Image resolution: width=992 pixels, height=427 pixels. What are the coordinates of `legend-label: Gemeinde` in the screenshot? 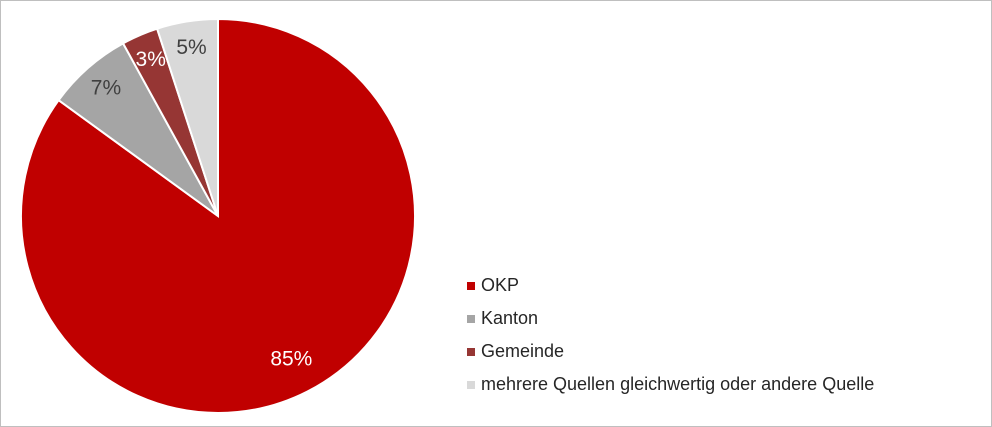 It's located at (522, 351).